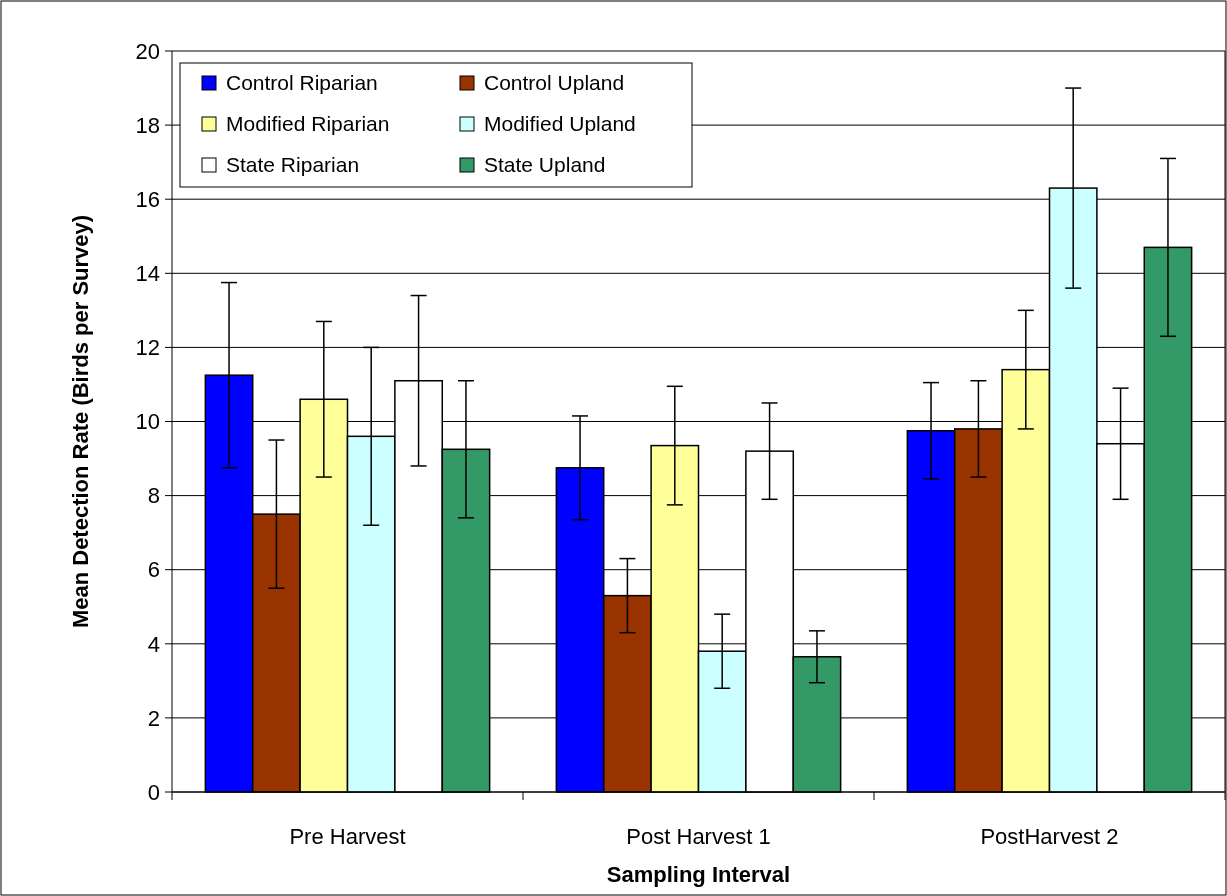 The height and width of the screenshot is (896, 1227). Describe the element at coordinates (153, 718) in the screenshot. I see `y-tick-label: 2` at that location.